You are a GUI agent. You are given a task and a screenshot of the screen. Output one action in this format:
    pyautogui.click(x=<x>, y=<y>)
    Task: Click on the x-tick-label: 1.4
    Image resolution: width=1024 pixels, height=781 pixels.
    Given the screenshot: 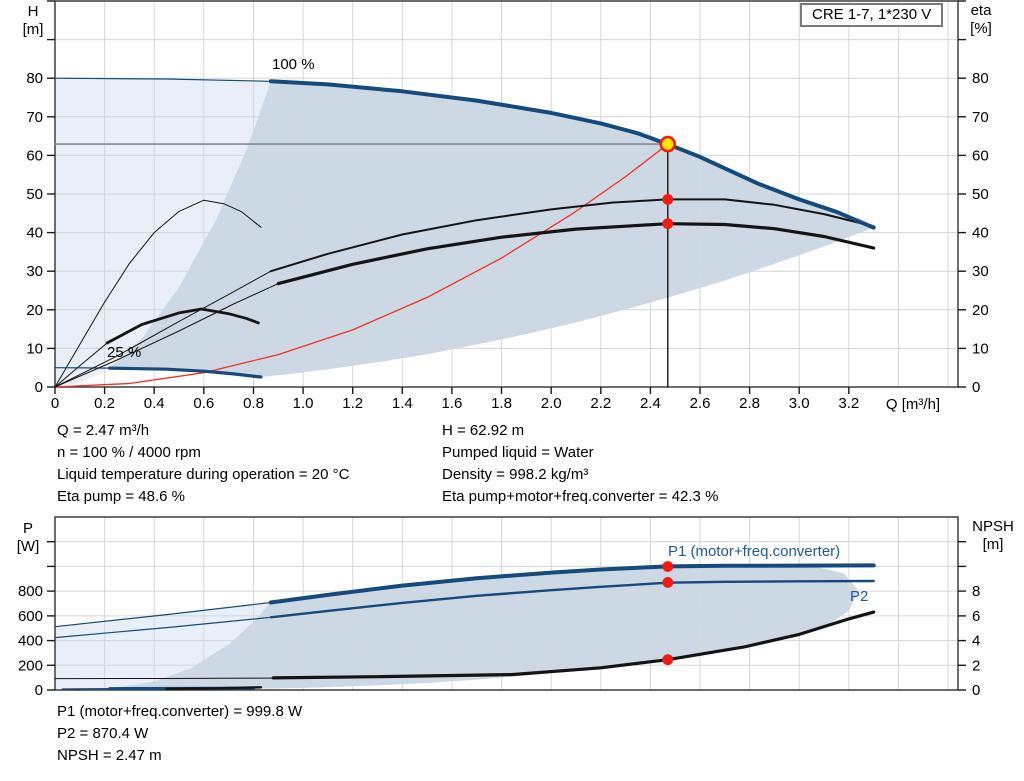 What is the action you would take?
    pyautogui.click(x=402, y=403)
    